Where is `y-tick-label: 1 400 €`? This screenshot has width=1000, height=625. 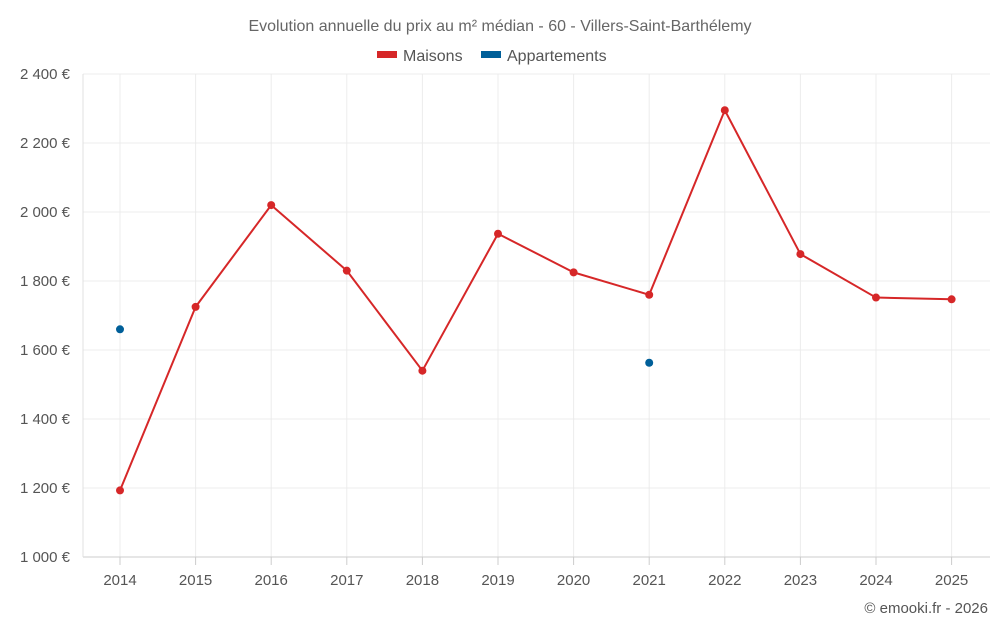
y-tick-label: 1 400 € is located at coordinates (45, 419).